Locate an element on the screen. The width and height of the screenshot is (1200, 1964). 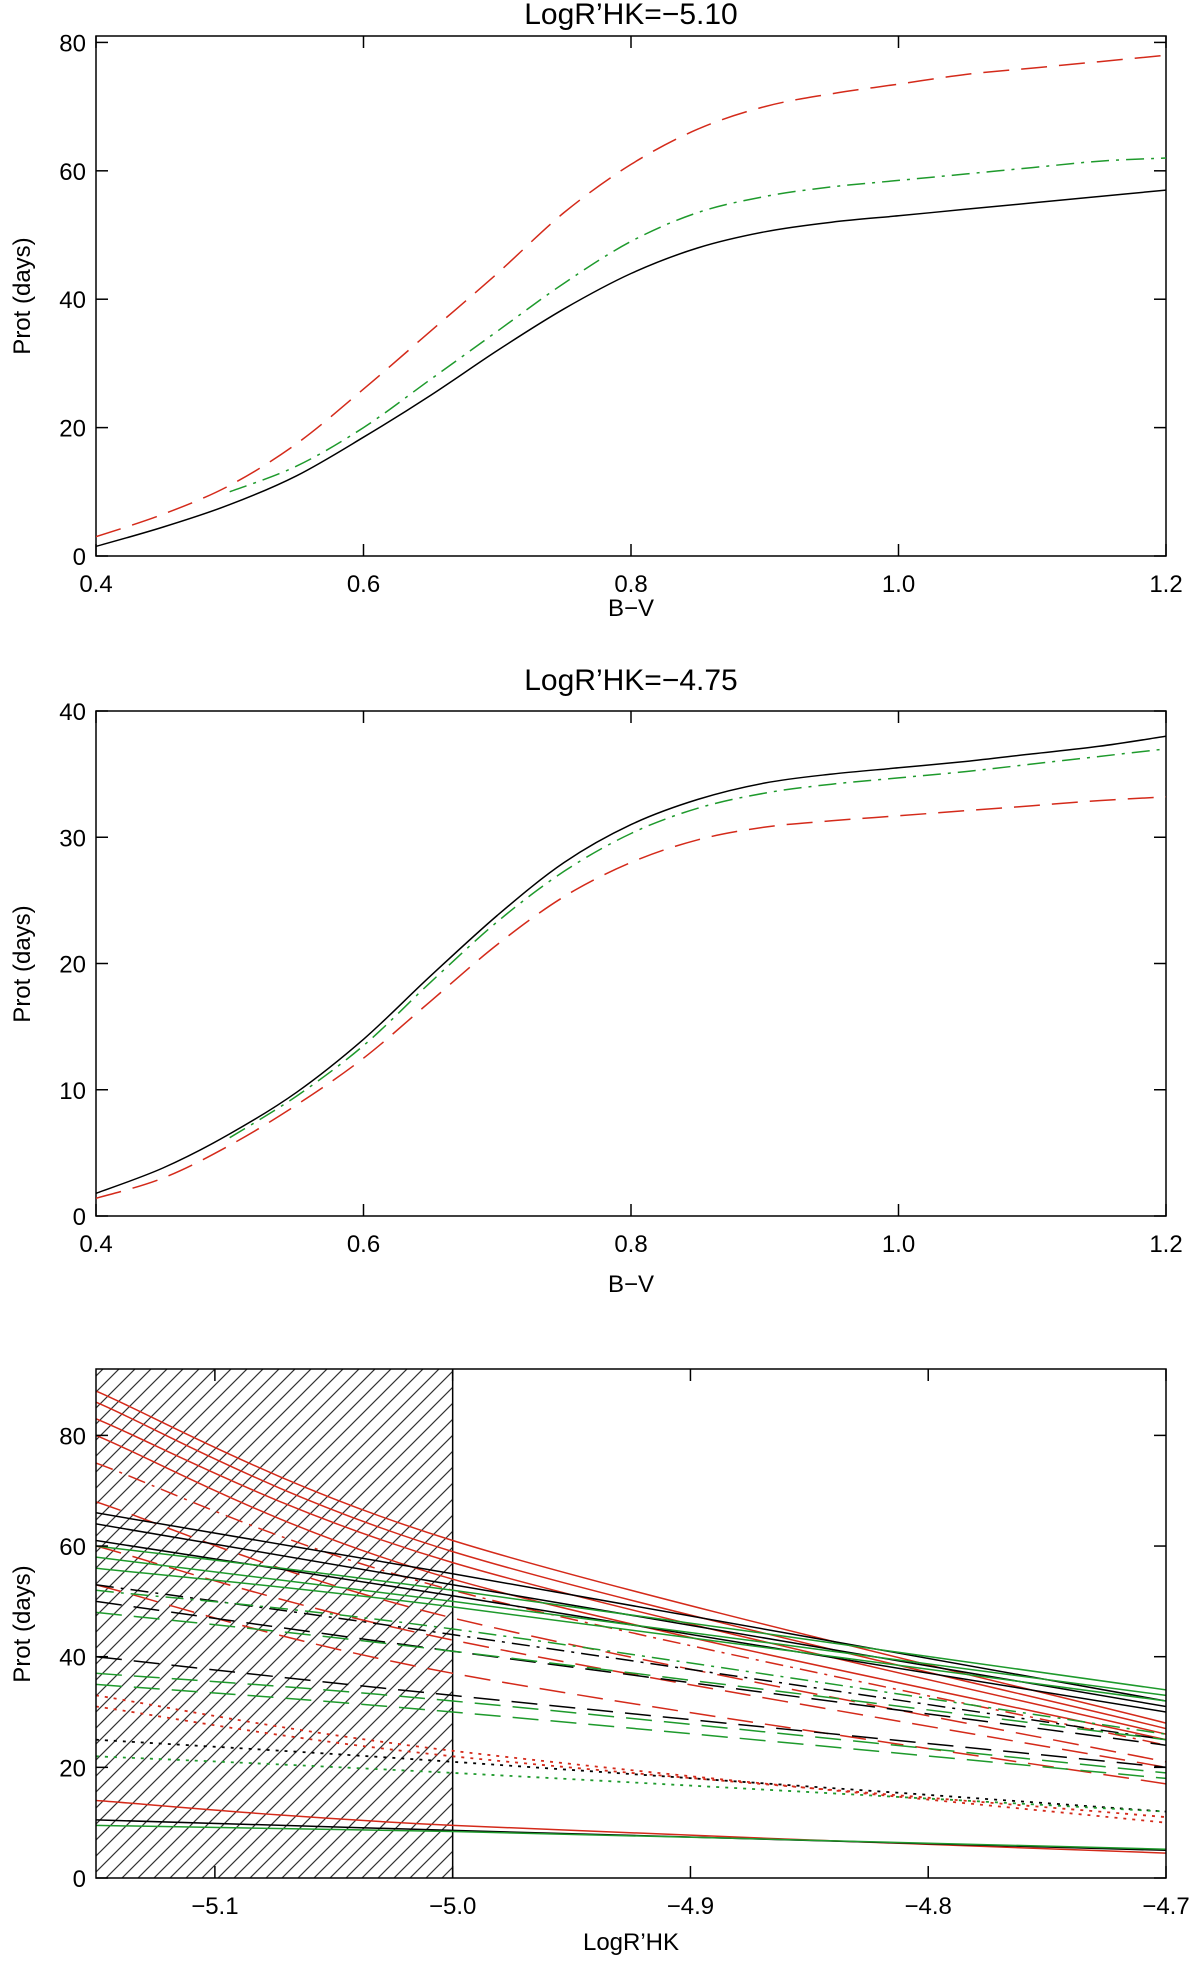
series-line-red-dot is located at coordinates (631, 1759).